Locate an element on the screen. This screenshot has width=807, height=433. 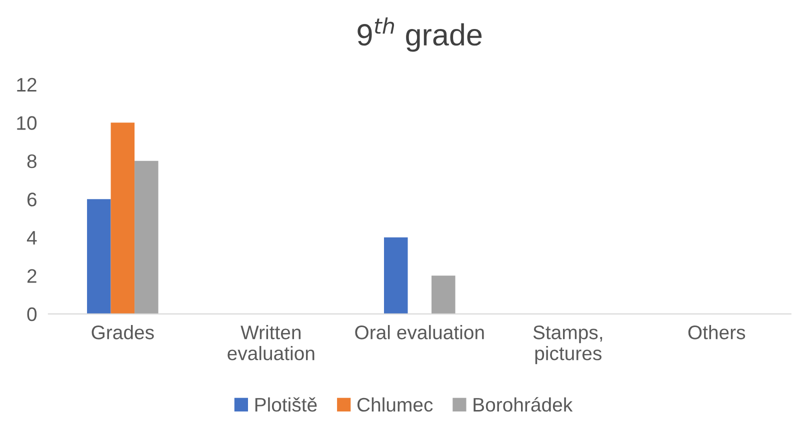
x-tick-label: Written evaluation is located at coordinates (271, 342).